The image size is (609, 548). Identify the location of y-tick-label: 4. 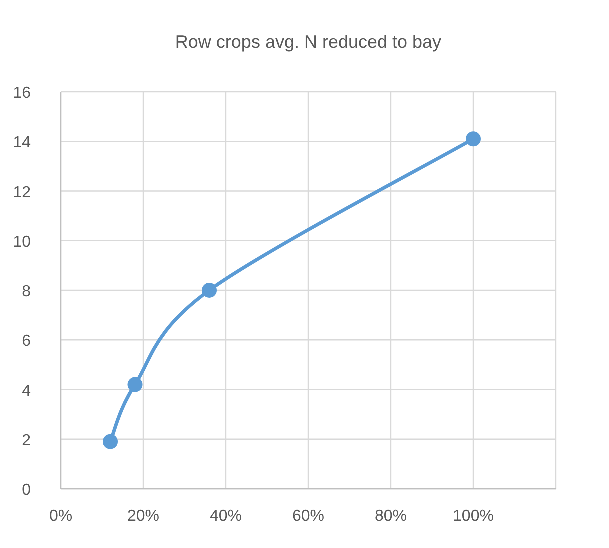
(27, 391).